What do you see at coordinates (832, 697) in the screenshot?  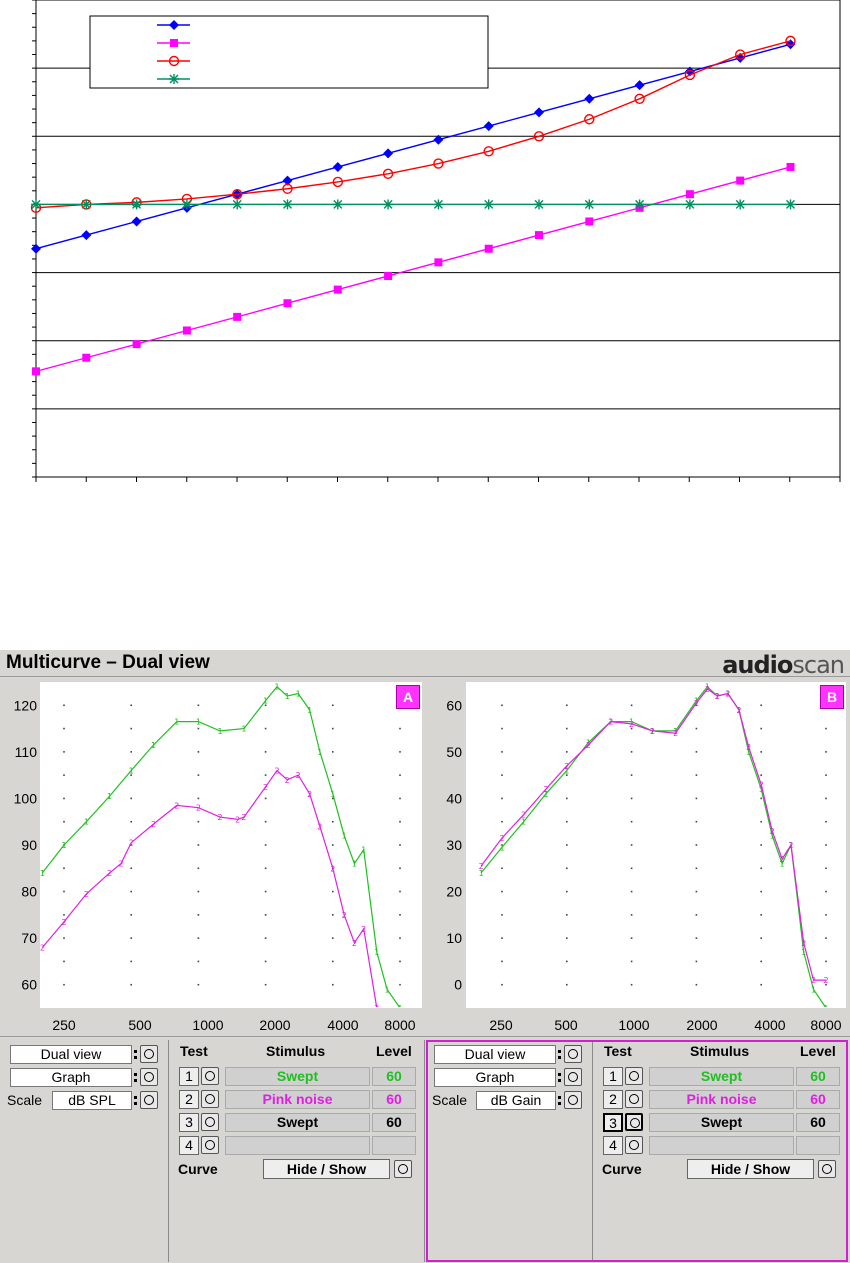 I see `graph-badge-b: B` at bounding box center [832, 697].